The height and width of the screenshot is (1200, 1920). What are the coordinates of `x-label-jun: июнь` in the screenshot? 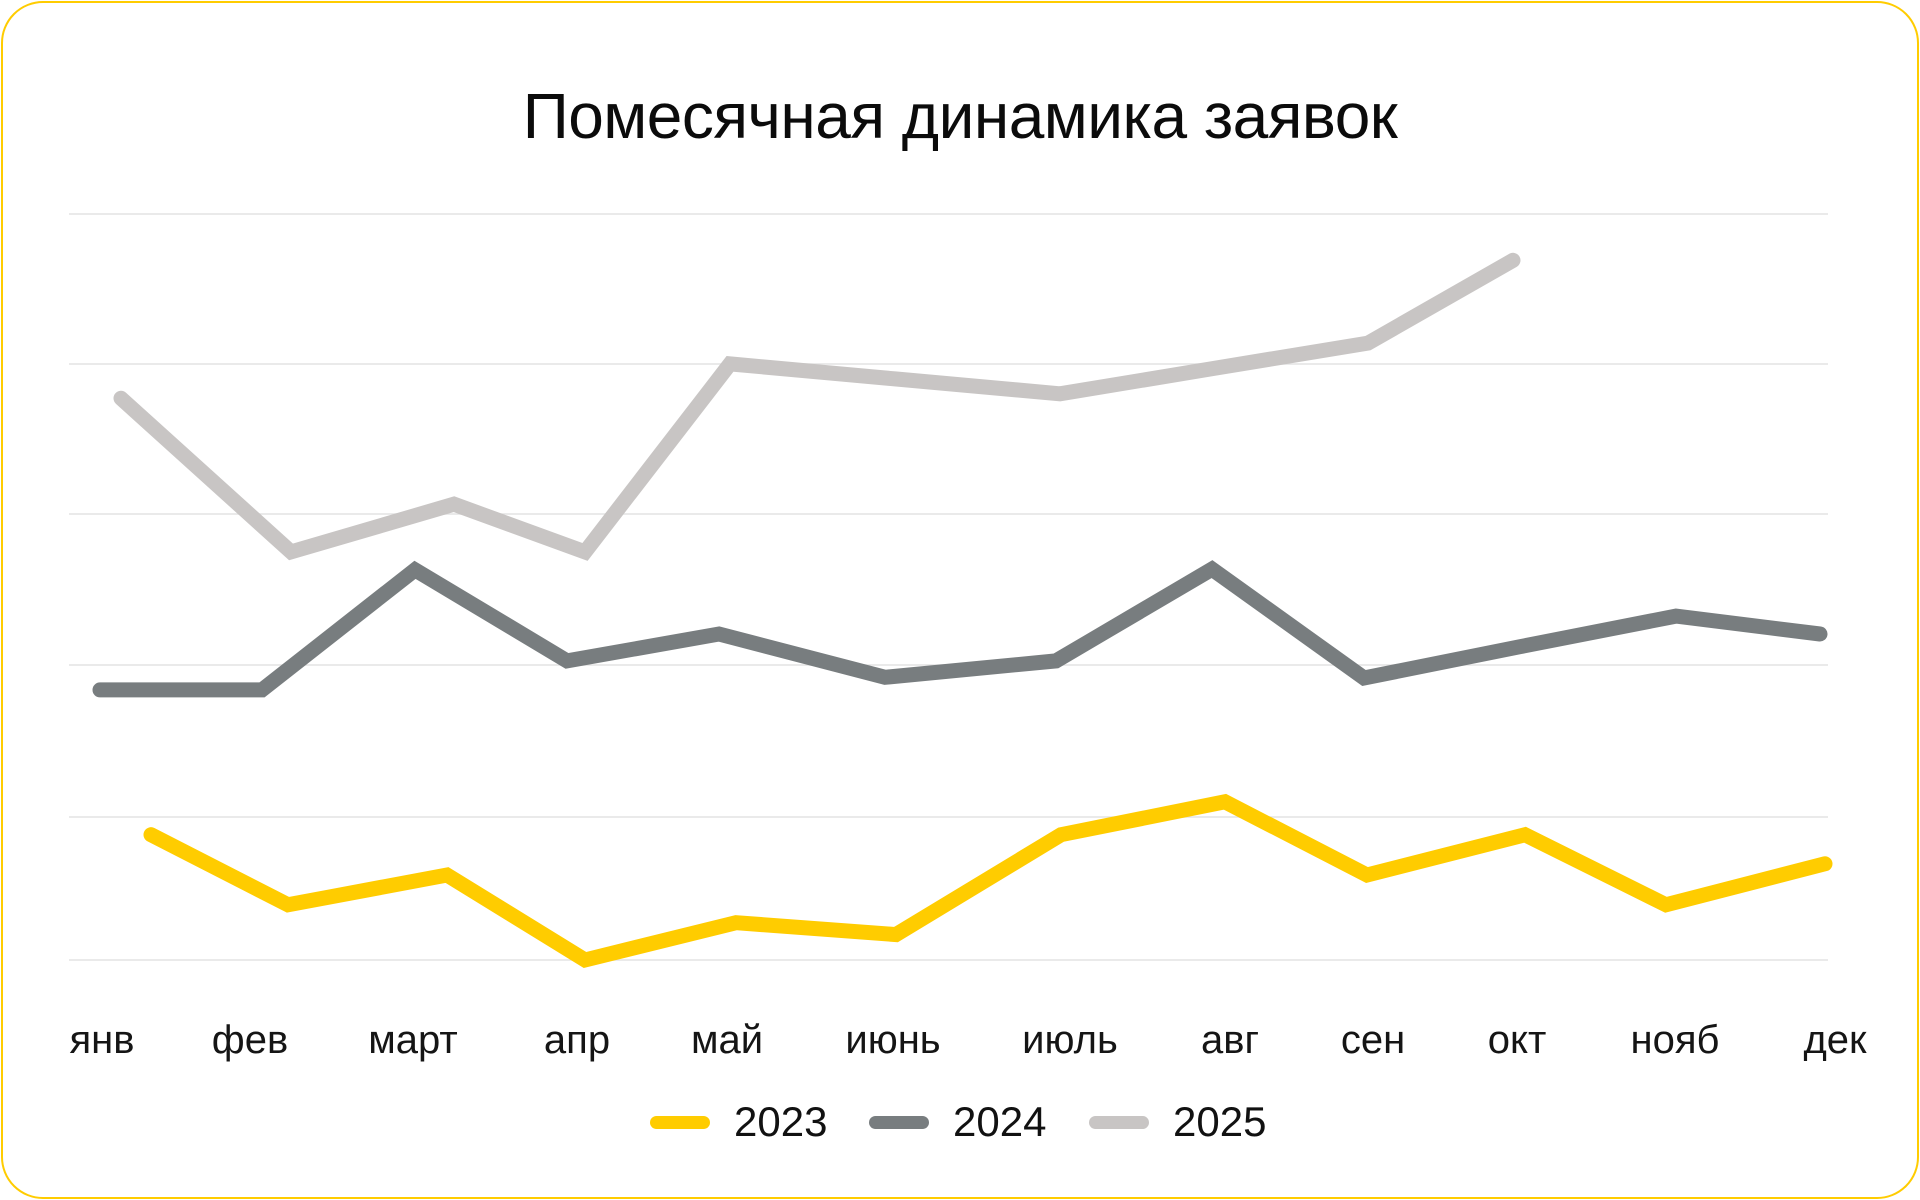 It's located at (893, 1040).